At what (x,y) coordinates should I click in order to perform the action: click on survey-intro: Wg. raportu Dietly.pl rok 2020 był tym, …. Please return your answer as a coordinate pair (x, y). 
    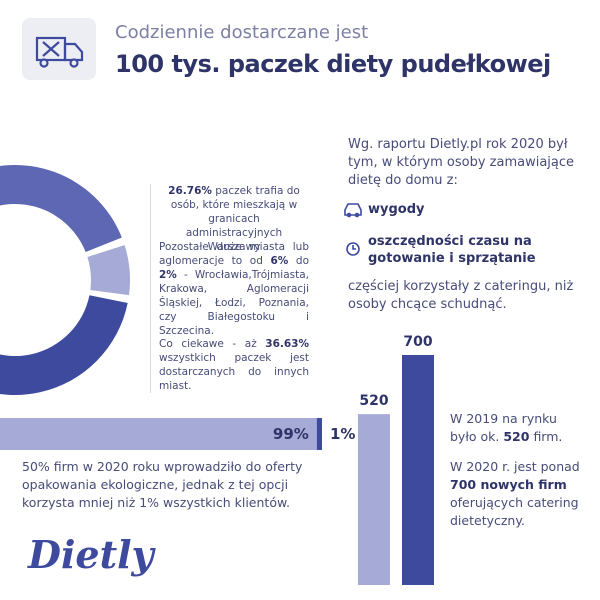
    Looking at the image, I should click on (461, 162).